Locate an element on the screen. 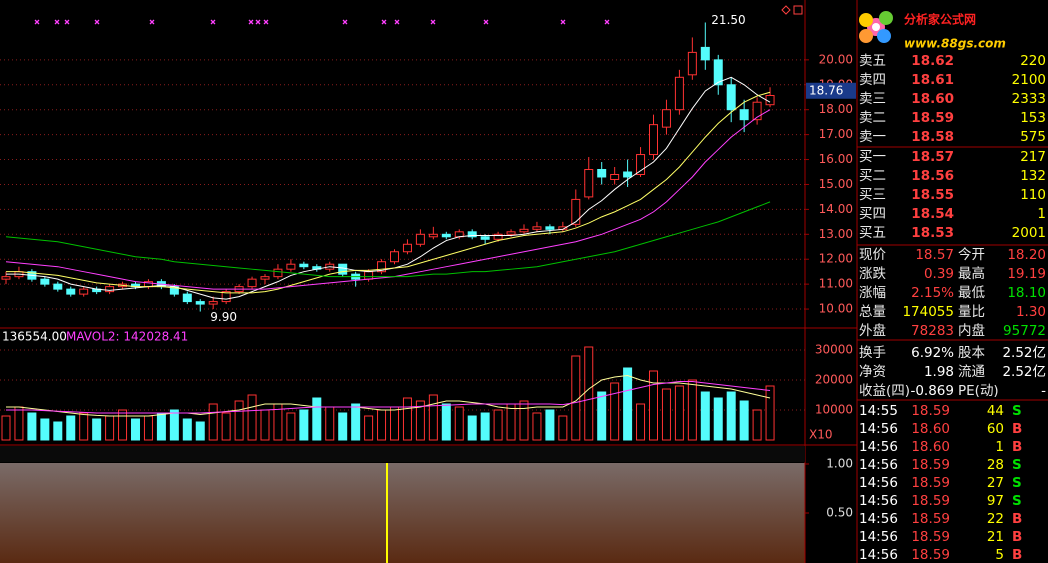  cursor-price-label: 18.76 is located at coordinates (826, 90).